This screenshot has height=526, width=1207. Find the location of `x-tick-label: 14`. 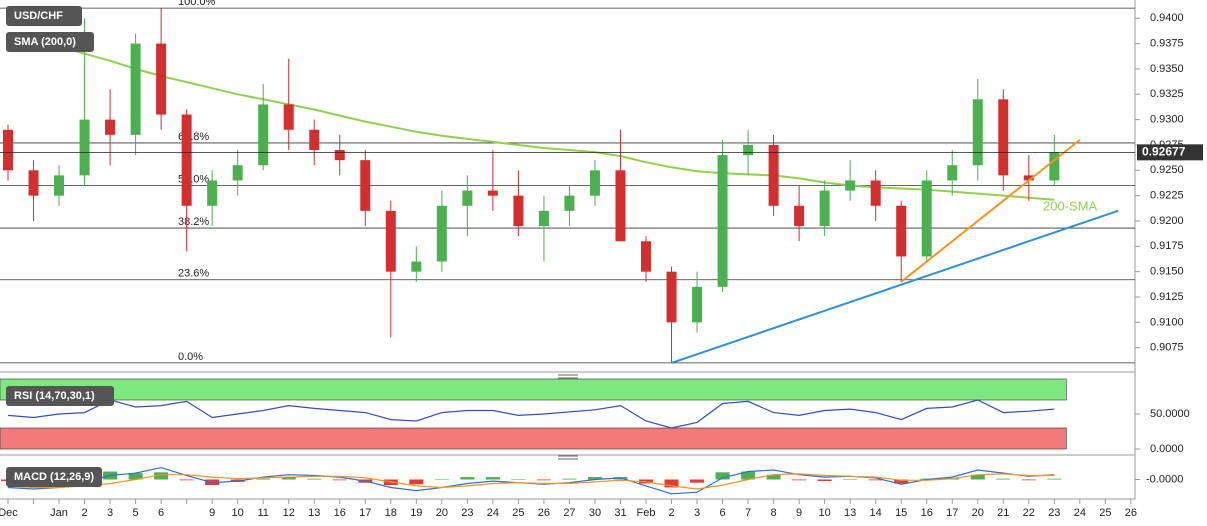

x-tick-label: 14 is located at coordinates (876, 513).